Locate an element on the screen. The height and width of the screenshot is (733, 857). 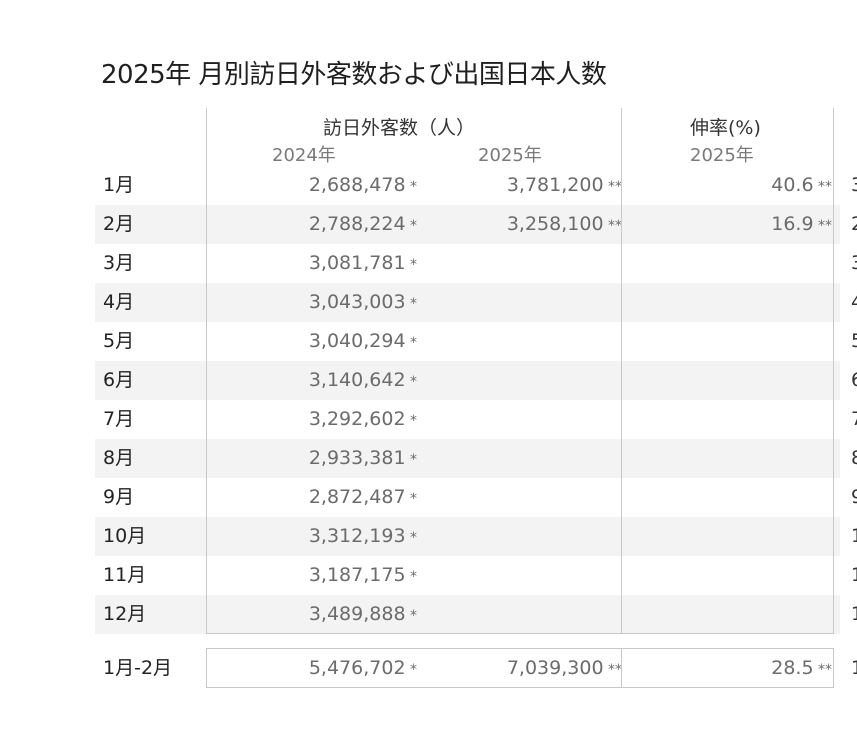
rate-year-subheader: 2025年 is located at coordinates (722, 155).